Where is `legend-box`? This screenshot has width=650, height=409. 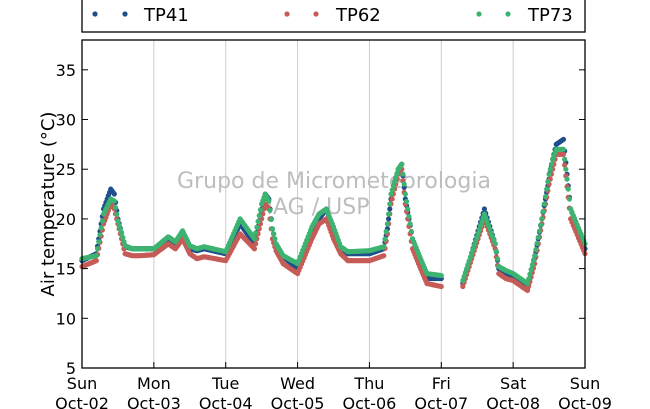 legend-box is located at coordinates (333, 16).